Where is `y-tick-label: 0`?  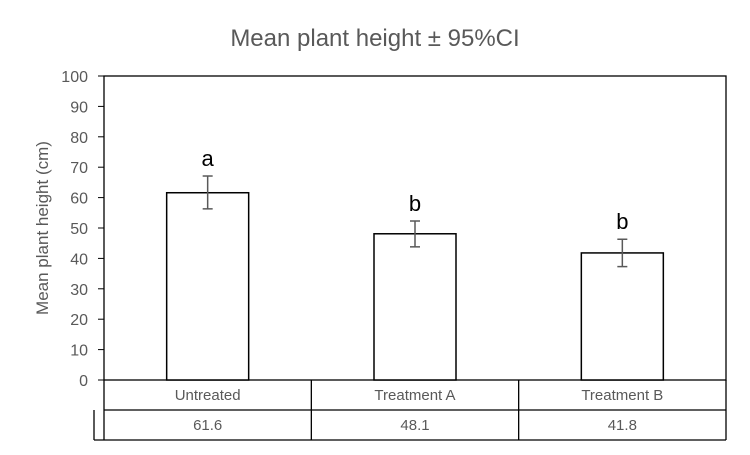 y-tick-label: 0 is located at coordinates (83, 381).